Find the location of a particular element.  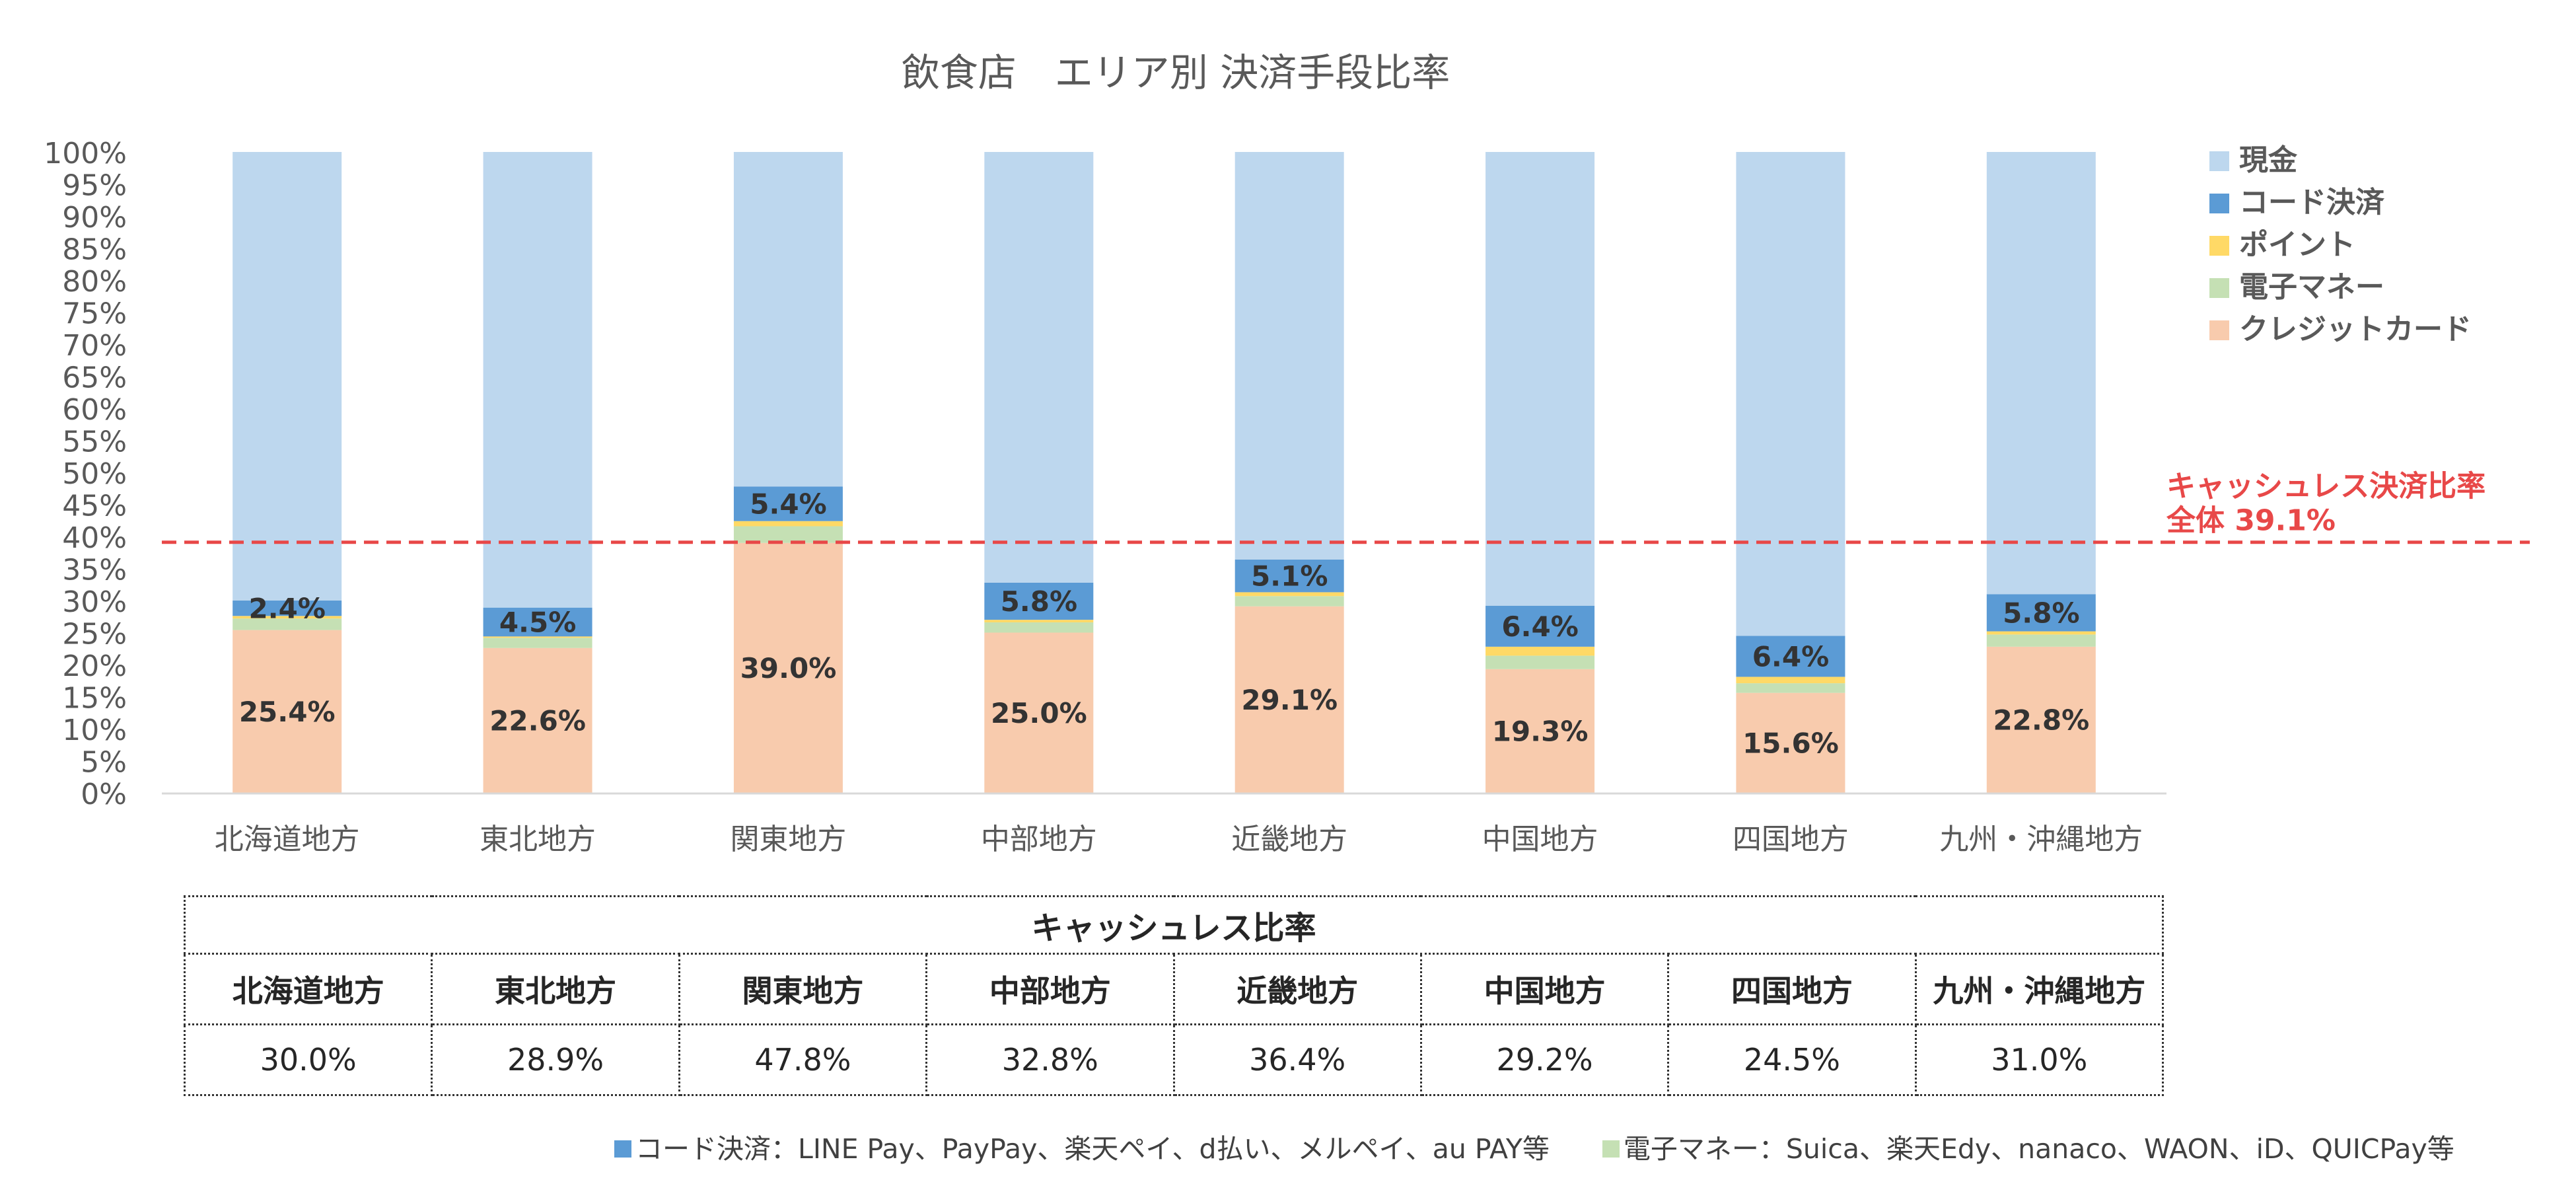

table-value-cell: 36.4% is located at coordinates (1297, 1059).